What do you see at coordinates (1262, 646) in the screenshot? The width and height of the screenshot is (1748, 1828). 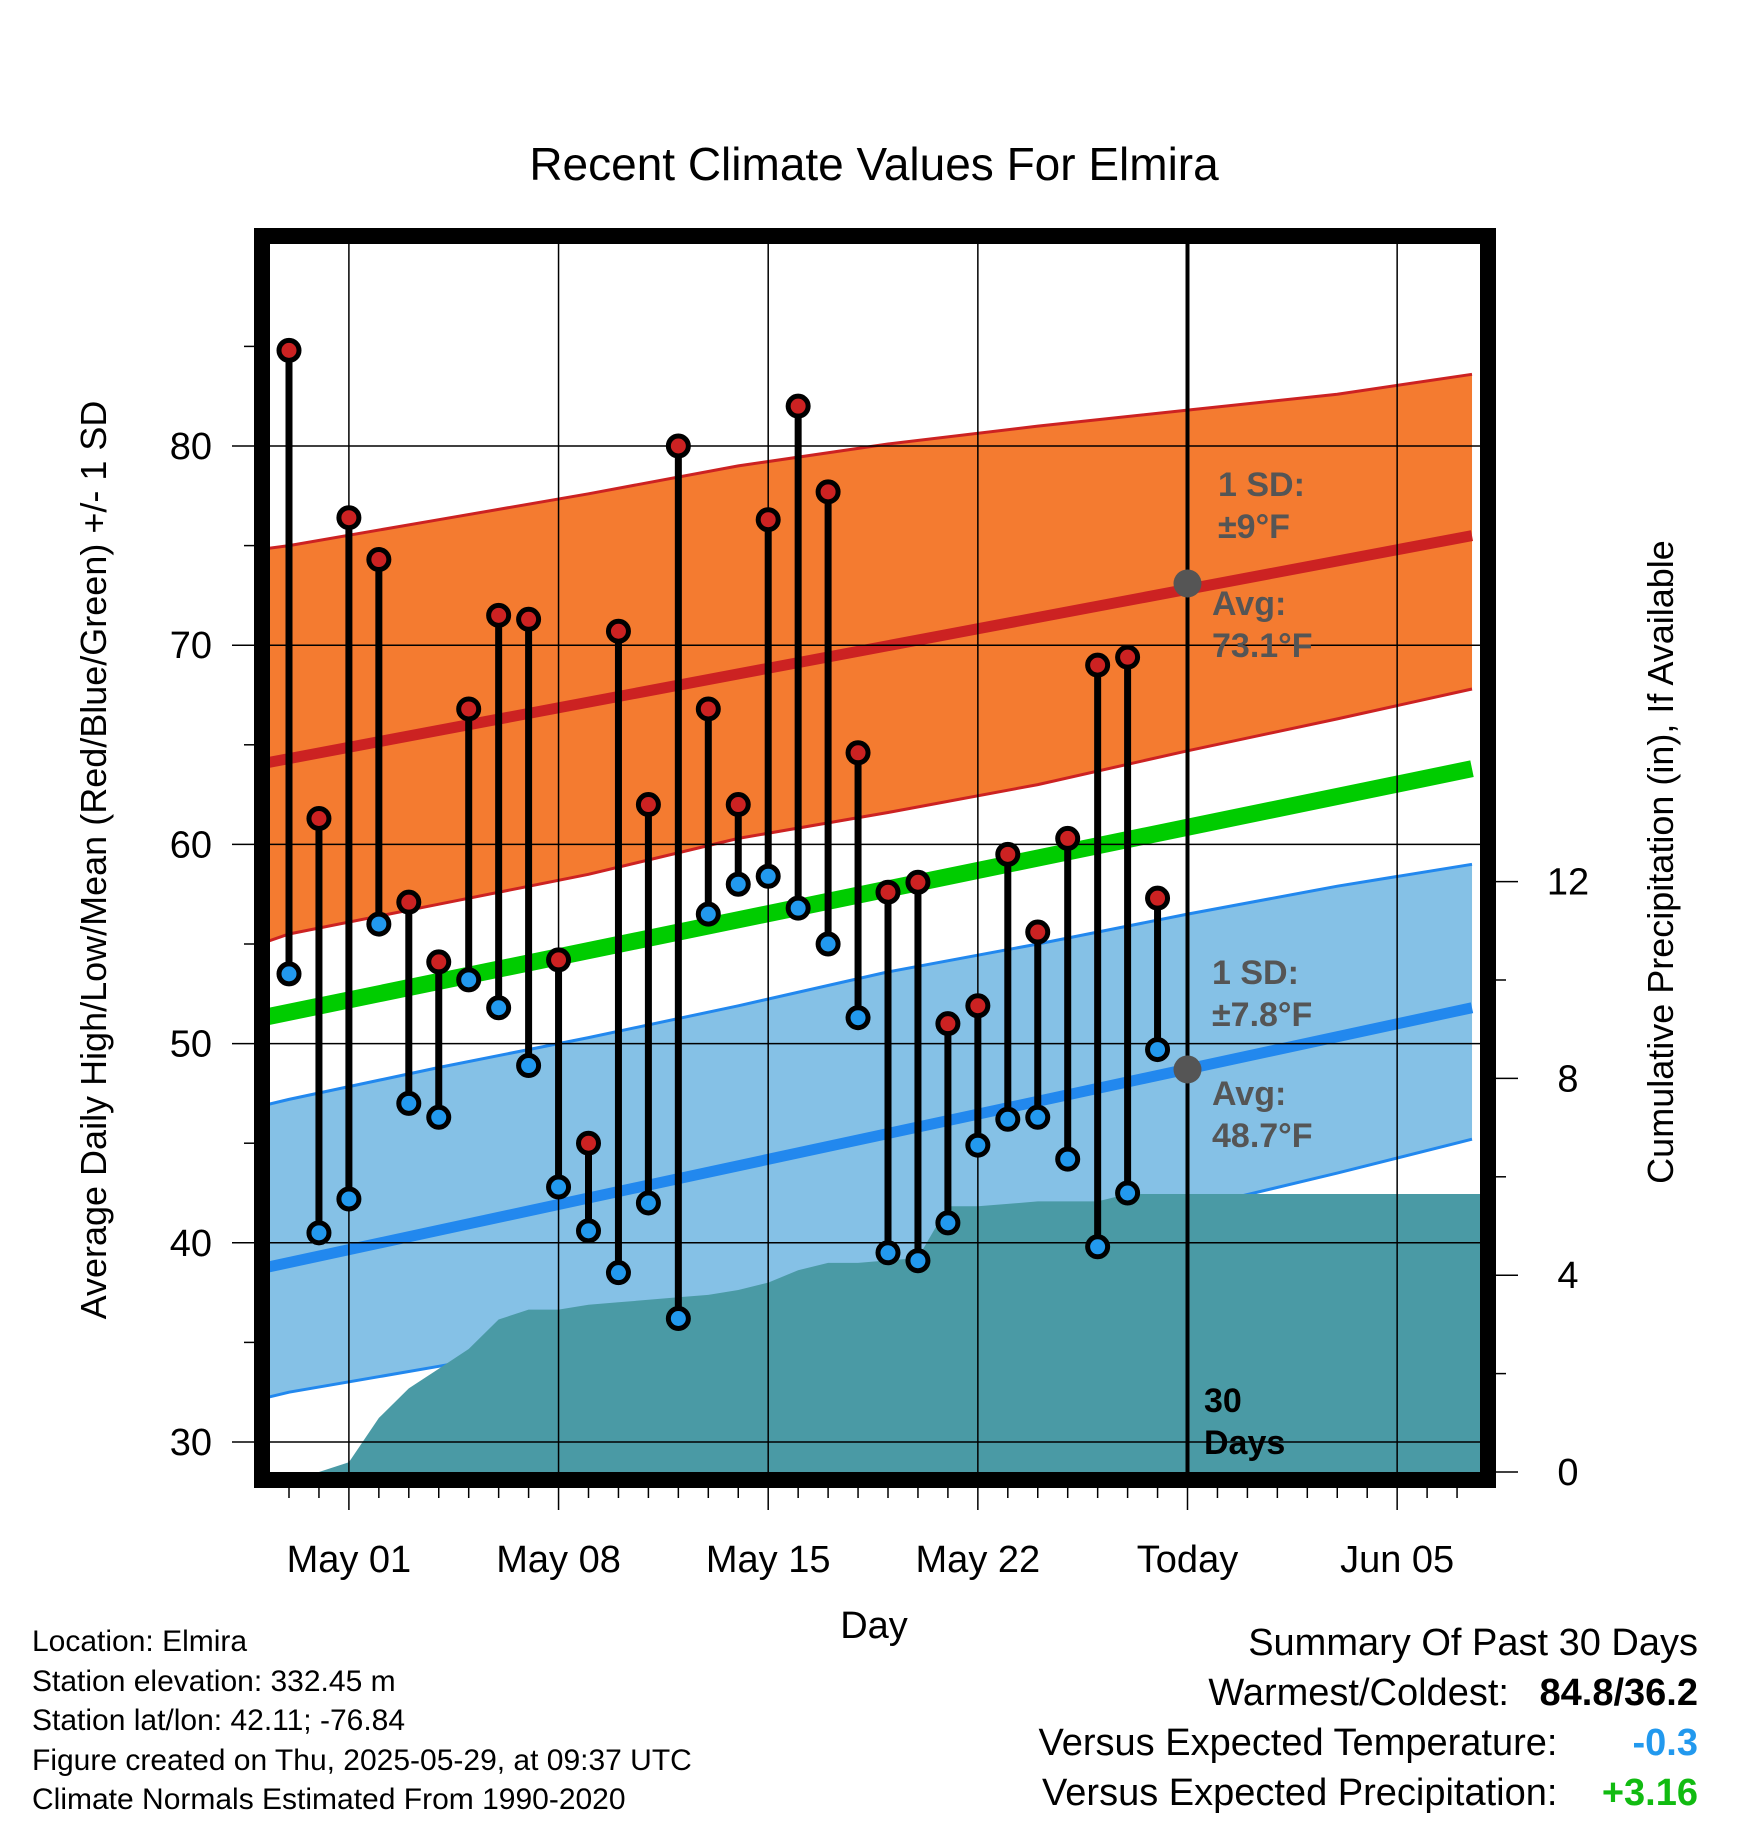 I see `high-avg-value: 73.1°F` at bounding box center [1262, 646].